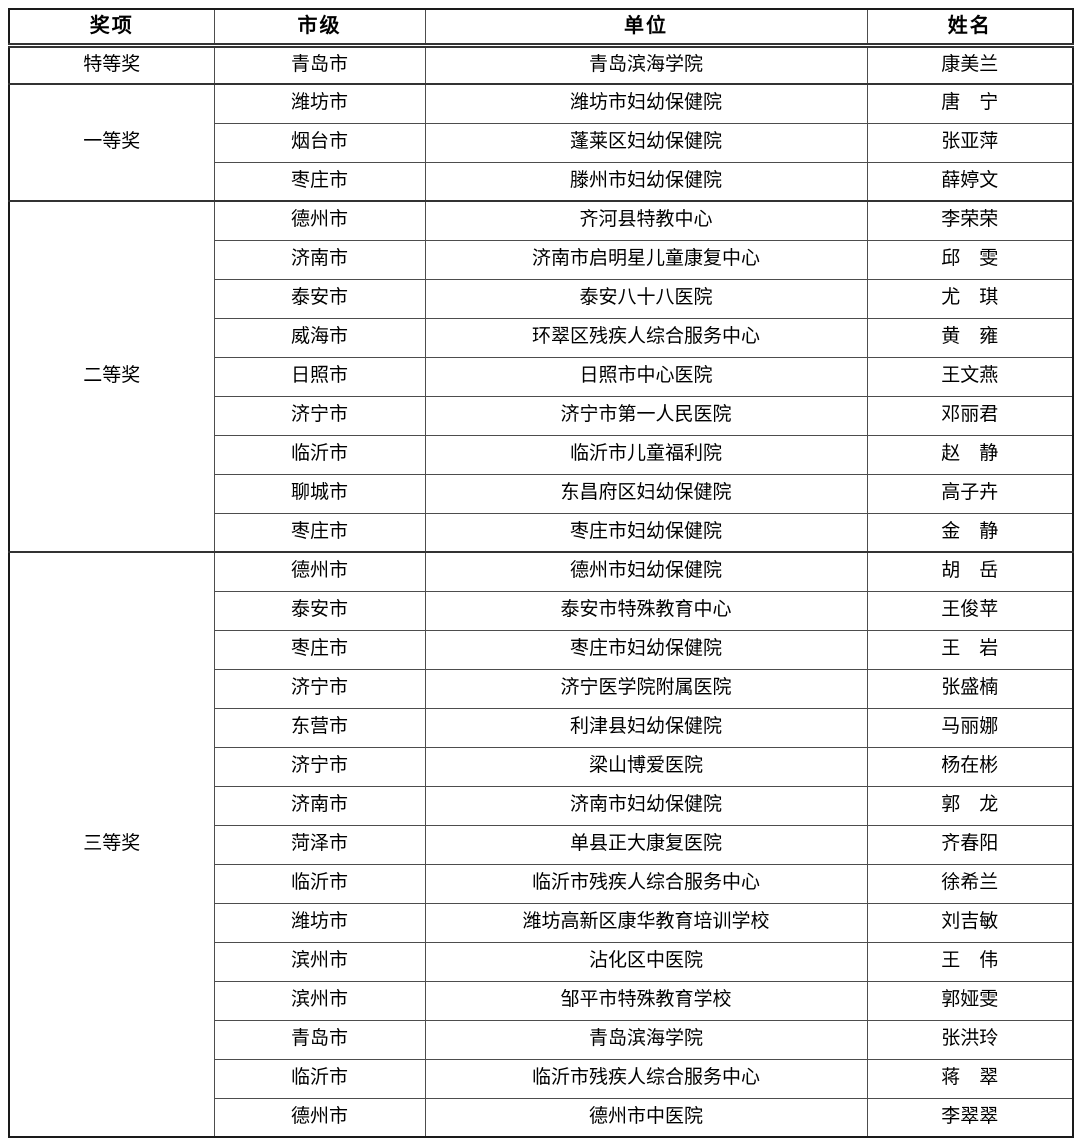 This screenshot has width=1080, height=1145. I want to click on table-row: 济南市 济南市启明星儿童康复中心邱 雯, so click(541, 259).